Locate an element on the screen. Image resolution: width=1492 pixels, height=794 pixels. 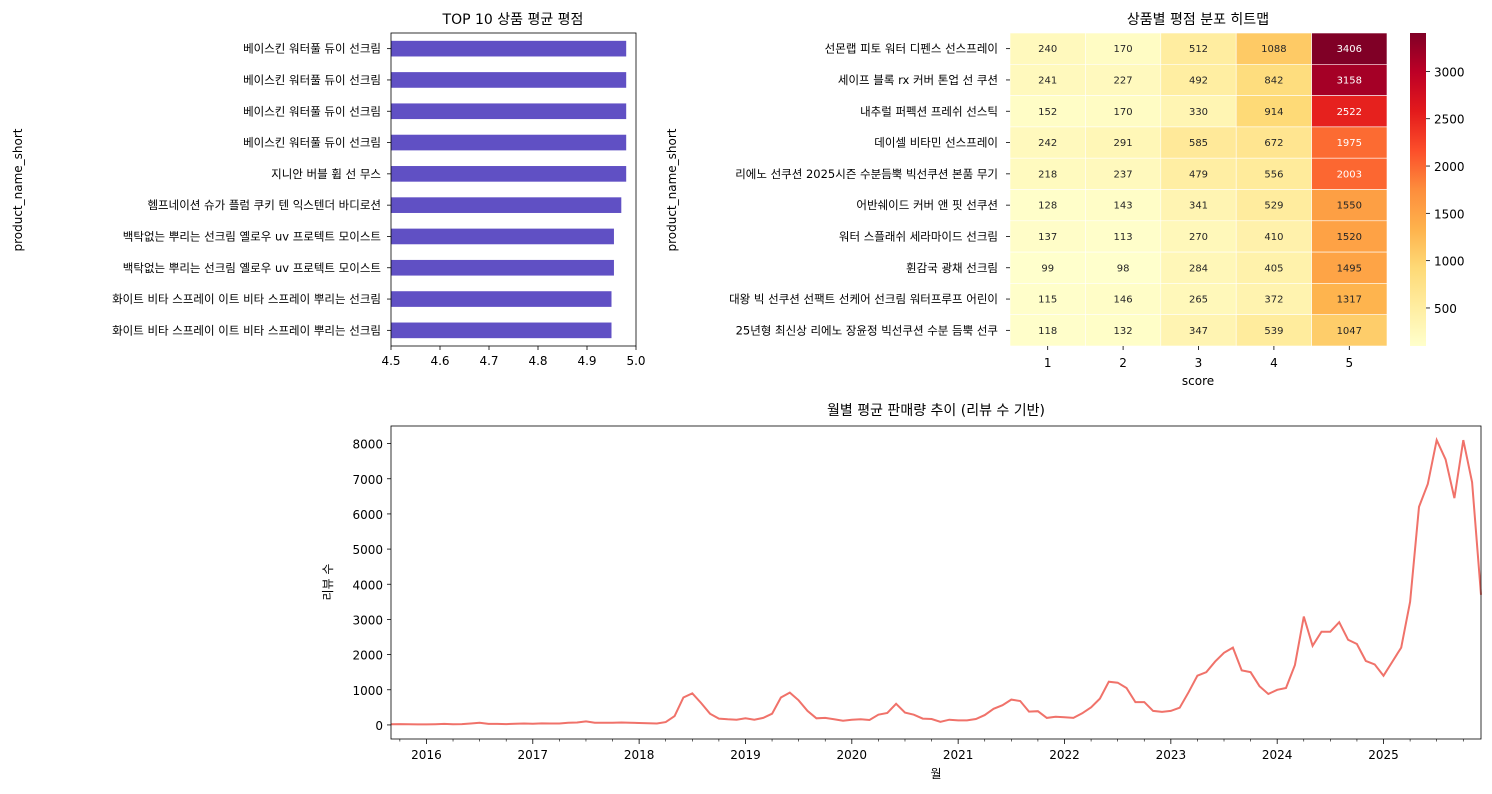
heatmap-cell-value: 1520 is located at coordinates (1349, 237).